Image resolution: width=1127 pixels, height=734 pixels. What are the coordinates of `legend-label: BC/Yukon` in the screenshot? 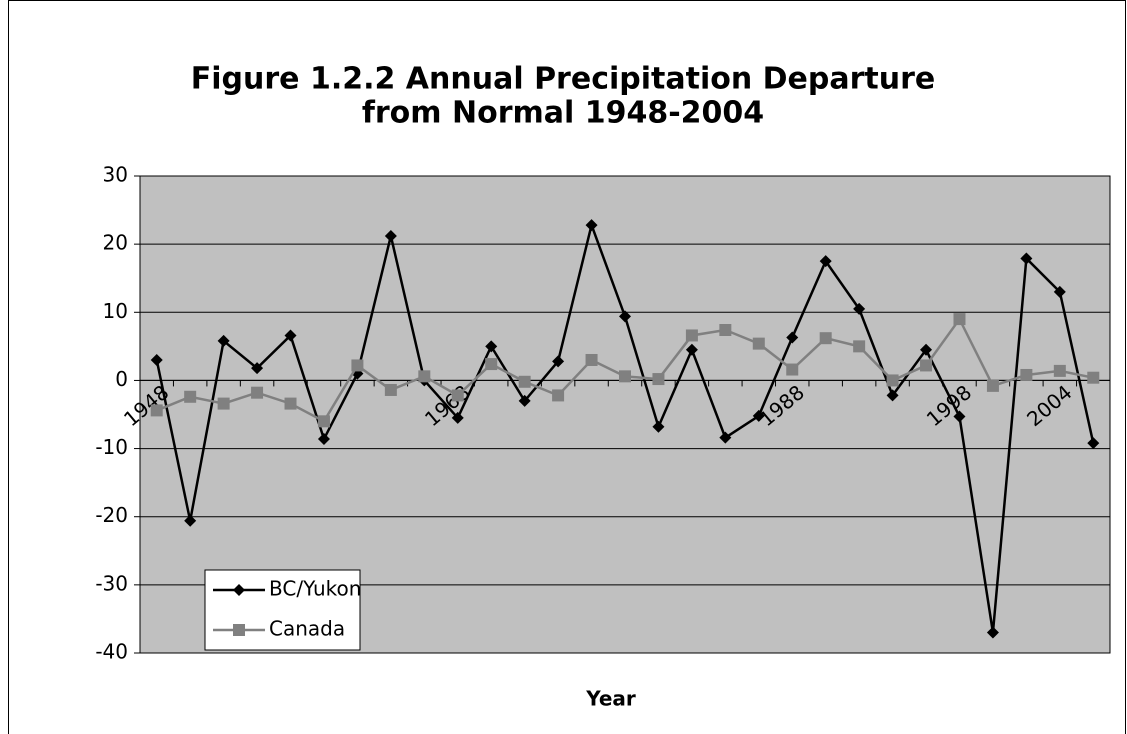 It's located at (315, 589).